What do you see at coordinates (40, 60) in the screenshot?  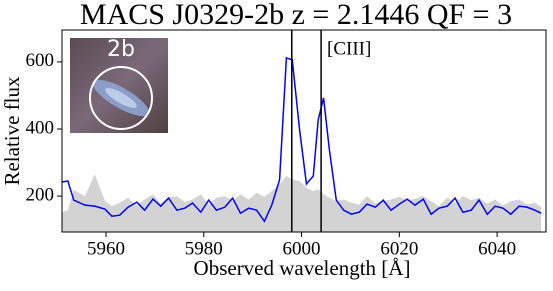 I see `y-tick-label: 600` at bounding box center [40, 60].